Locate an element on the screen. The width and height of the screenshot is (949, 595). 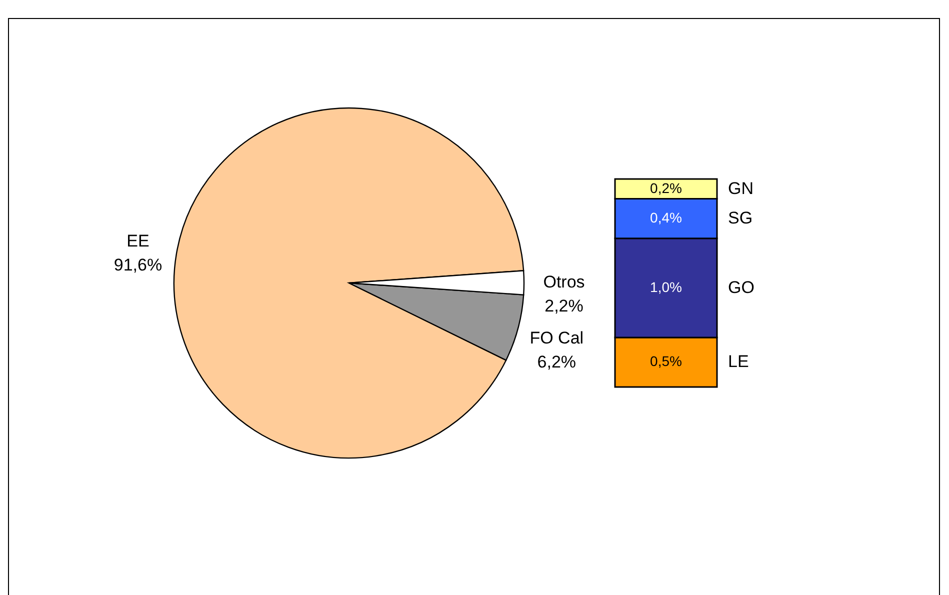
series-label: LE is located at coordinates (738, 362).